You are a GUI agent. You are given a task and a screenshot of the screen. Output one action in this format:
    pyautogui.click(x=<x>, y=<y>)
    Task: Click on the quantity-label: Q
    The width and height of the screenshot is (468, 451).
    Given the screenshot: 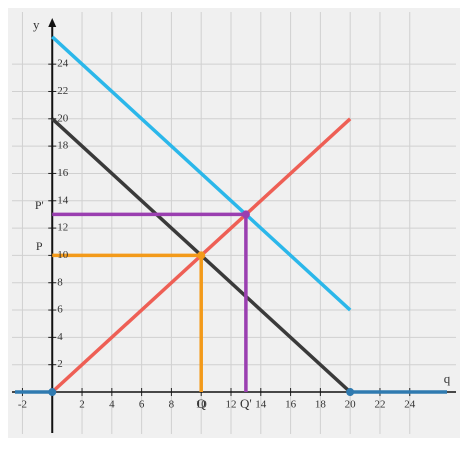 What is the action you would take?
    pyautogui.click(x=202, y=403)
    